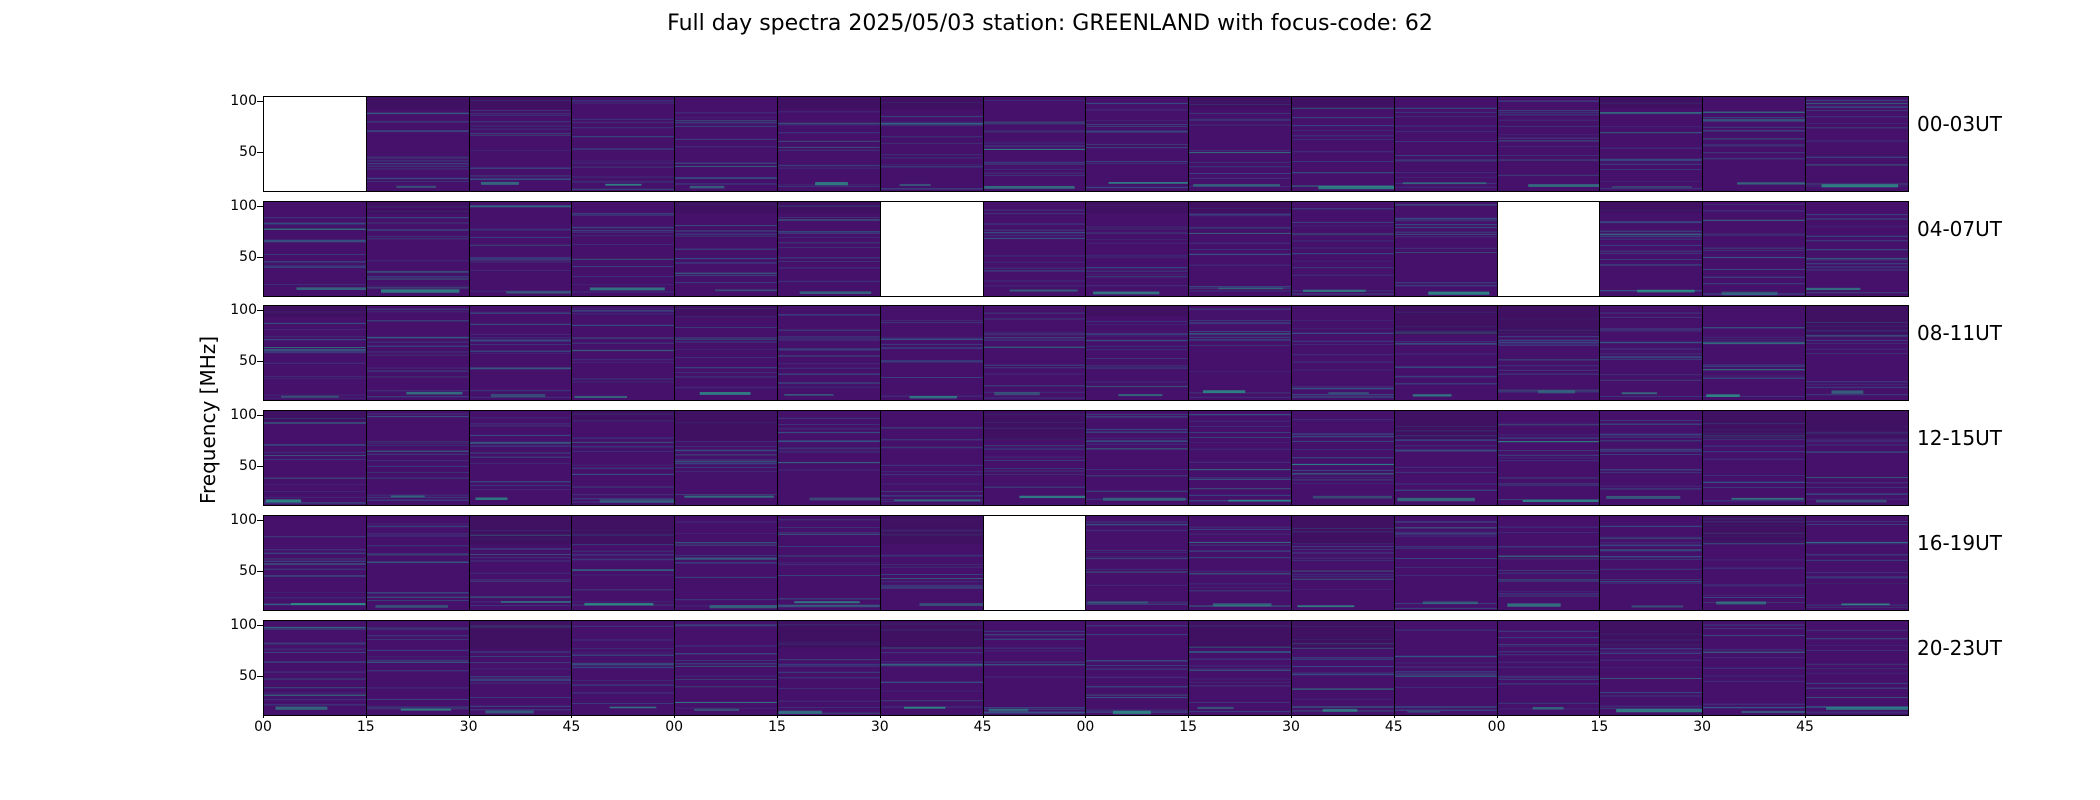 The width and height of the screenshot is (2100, 800). I want to click on x-tick-label: 00, so click(1085, 727).